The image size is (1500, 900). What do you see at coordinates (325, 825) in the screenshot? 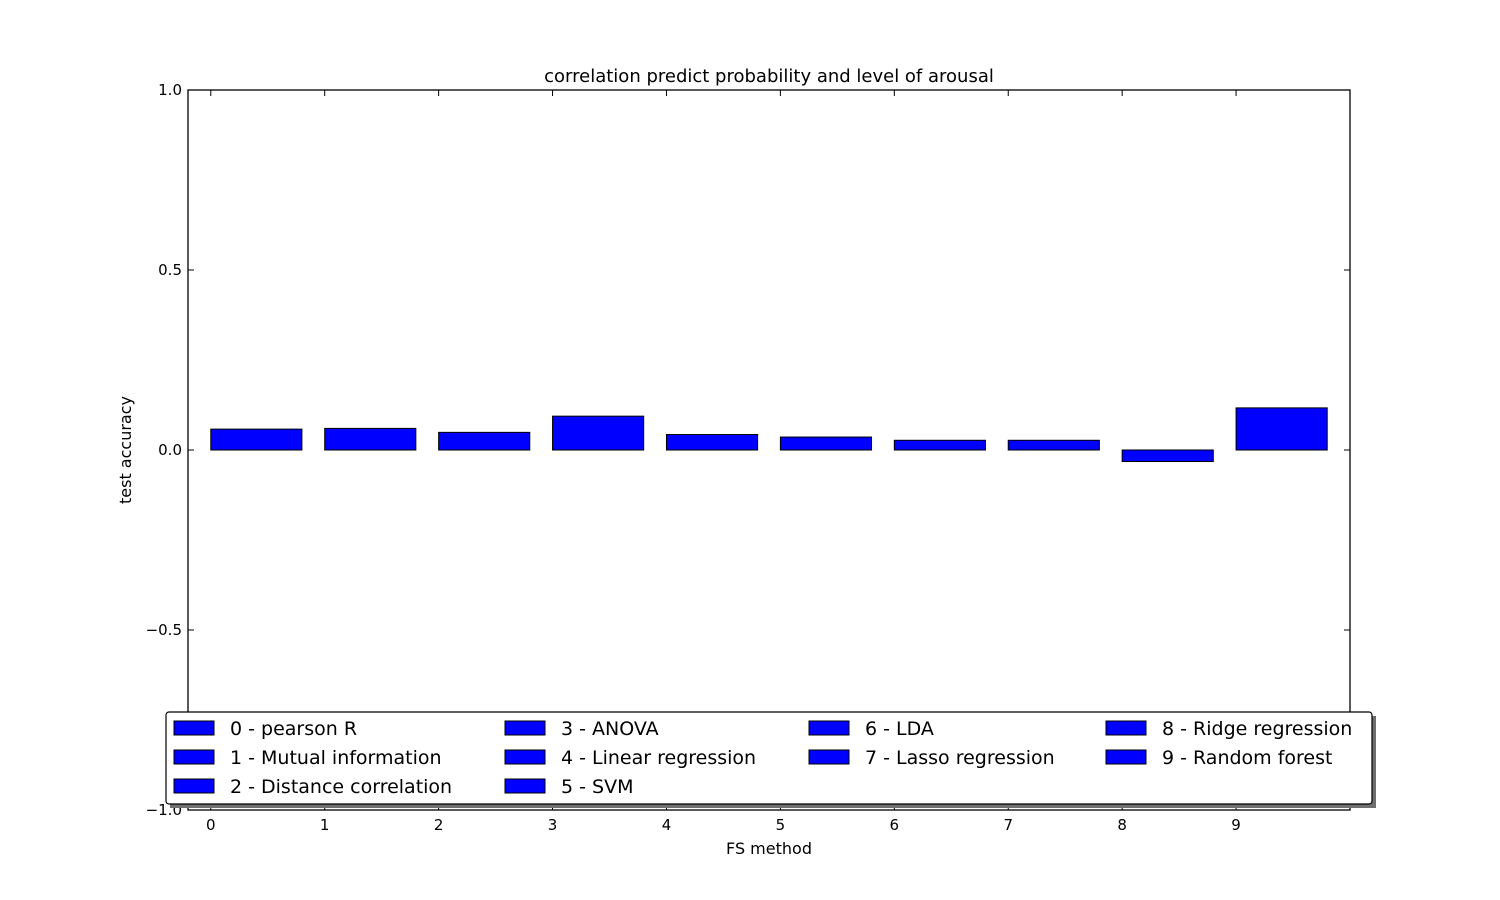
I see `x-tick-label: 1` at bounding box center [325, 825].